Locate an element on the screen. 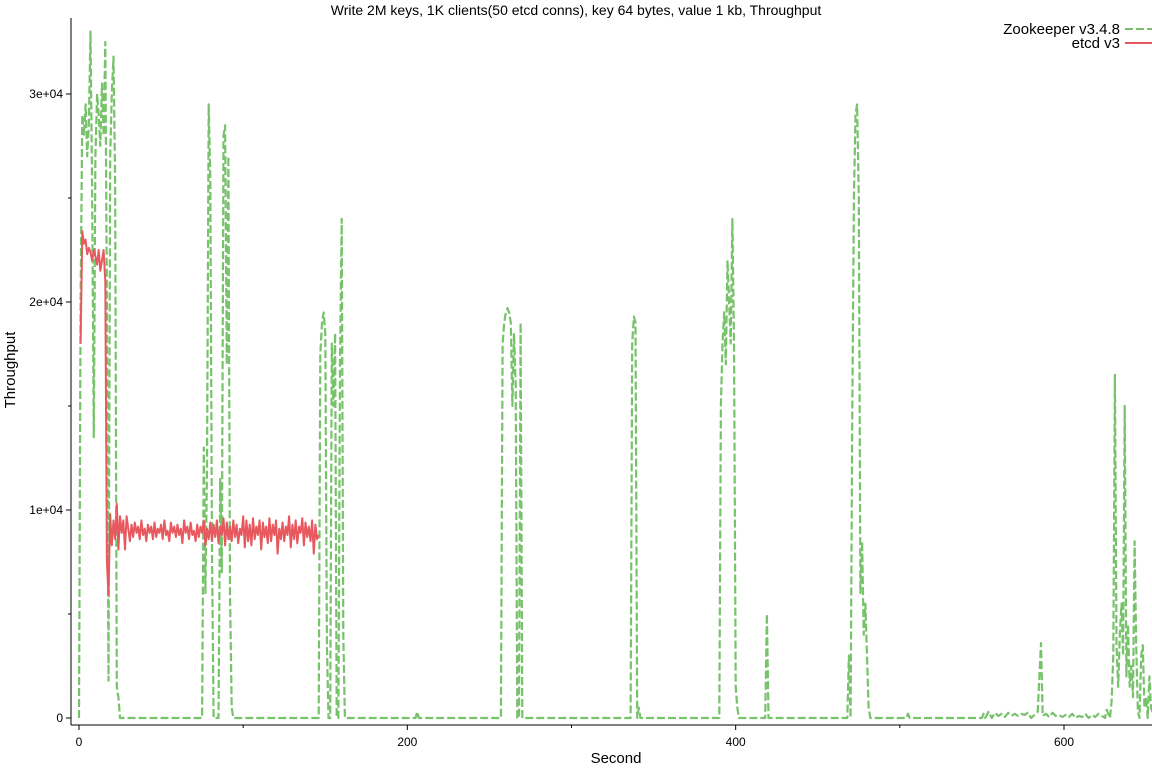 The height and width of the screenshot is (768, 1152). legend-label-0: Zookeeper v3.4.8 is located at coordinates (1061, 29).